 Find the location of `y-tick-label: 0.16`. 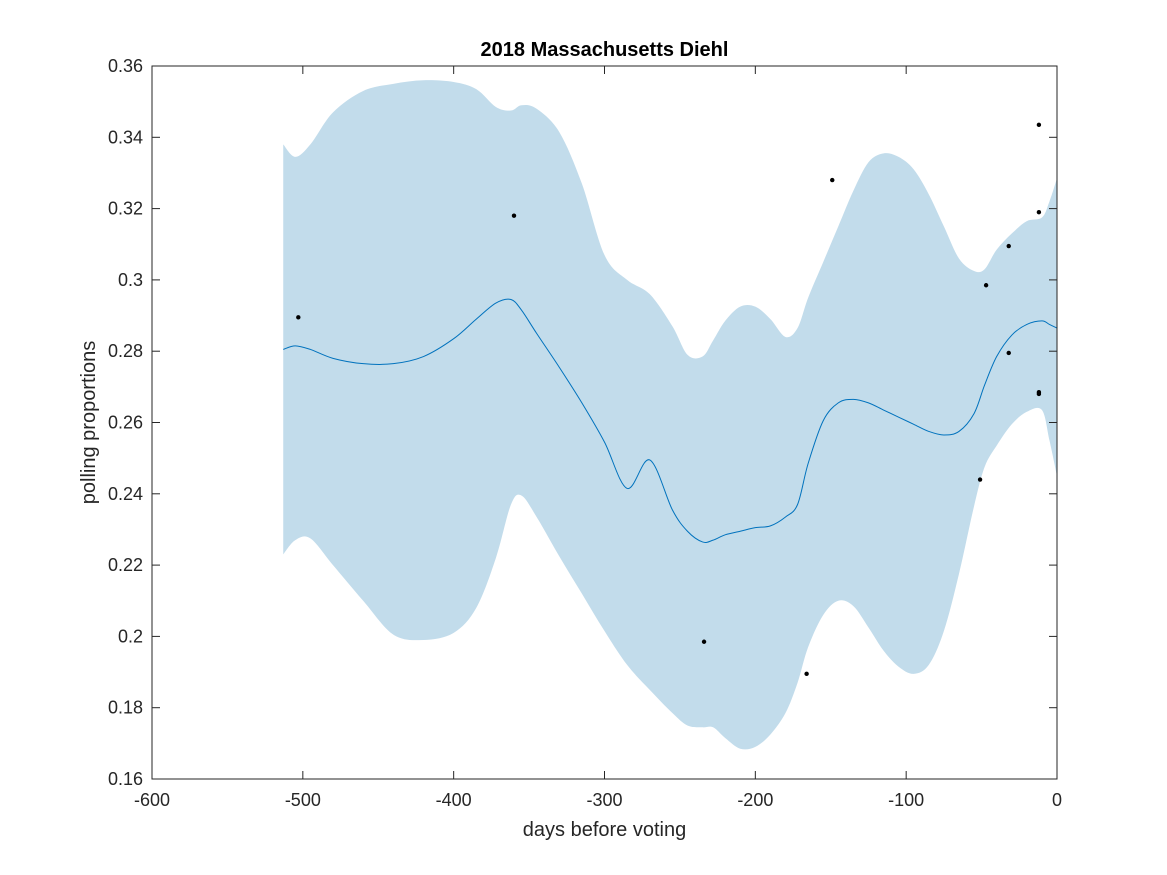

y-tick-label: 0.16 is located at coordinates (125, 779).